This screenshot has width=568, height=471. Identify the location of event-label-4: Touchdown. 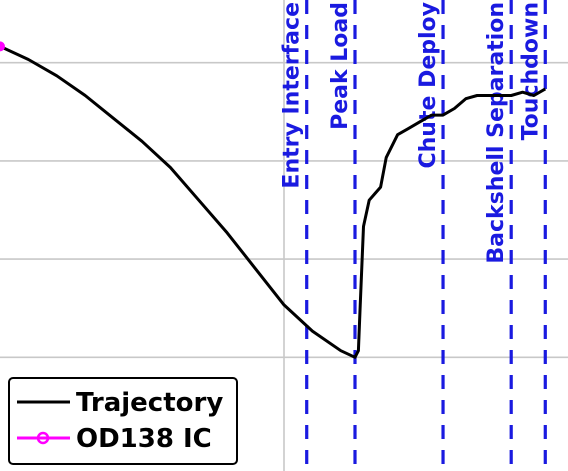
(530, 71).